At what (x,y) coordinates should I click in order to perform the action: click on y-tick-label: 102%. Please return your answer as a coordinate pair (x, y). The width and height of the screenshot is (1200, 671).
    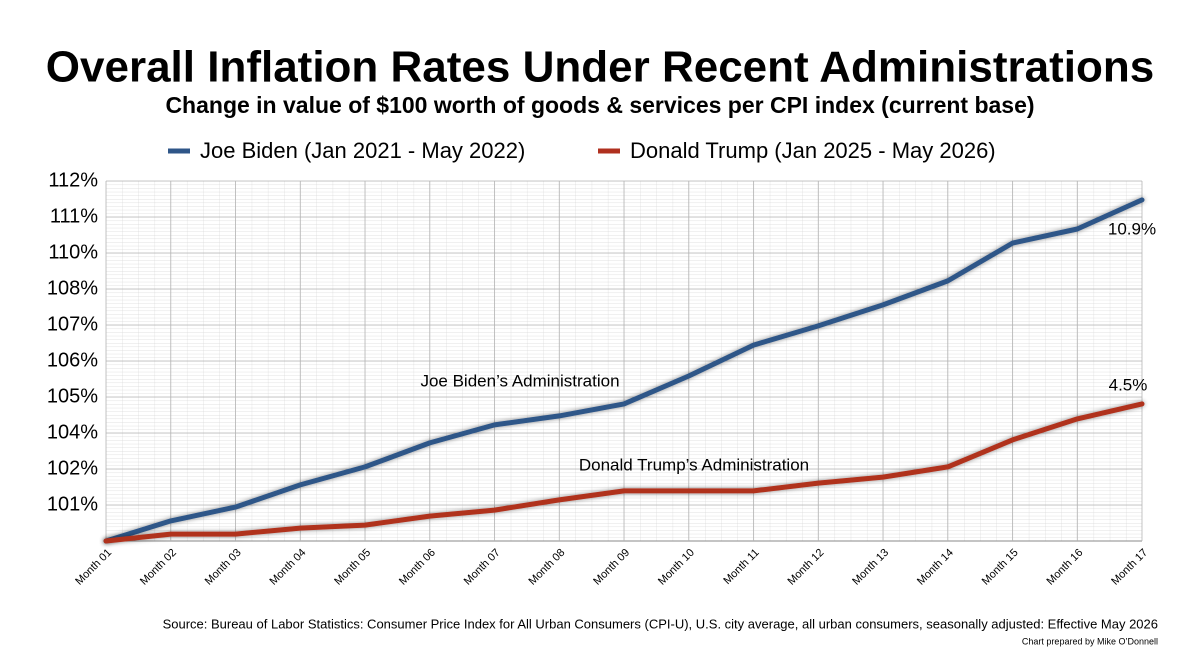
    Looking at the image, I should click on (72, 468).